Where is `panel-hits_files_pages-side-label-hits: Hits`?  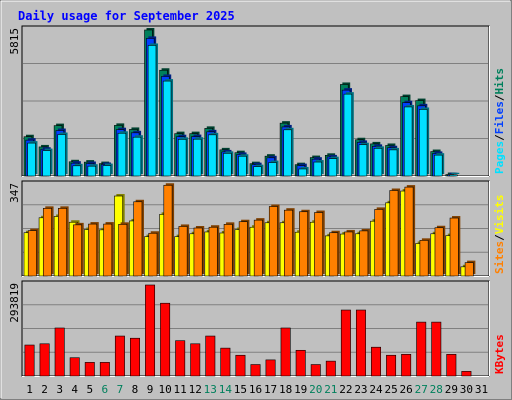 panel-hits_files_pages-side-label-hits: Hits is located at coordinates (499, 81).